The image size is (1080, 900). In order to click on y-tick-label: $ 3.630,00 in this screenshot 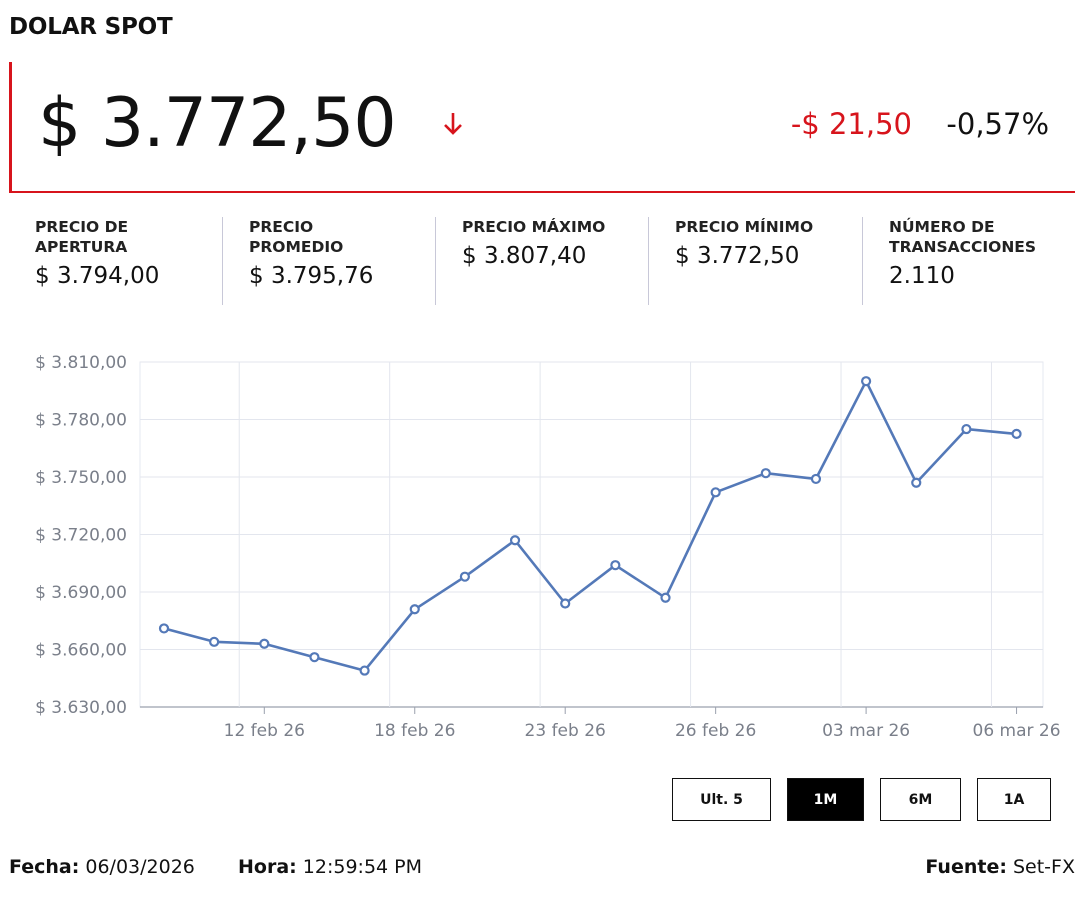, I will do `click(81, 708)`.